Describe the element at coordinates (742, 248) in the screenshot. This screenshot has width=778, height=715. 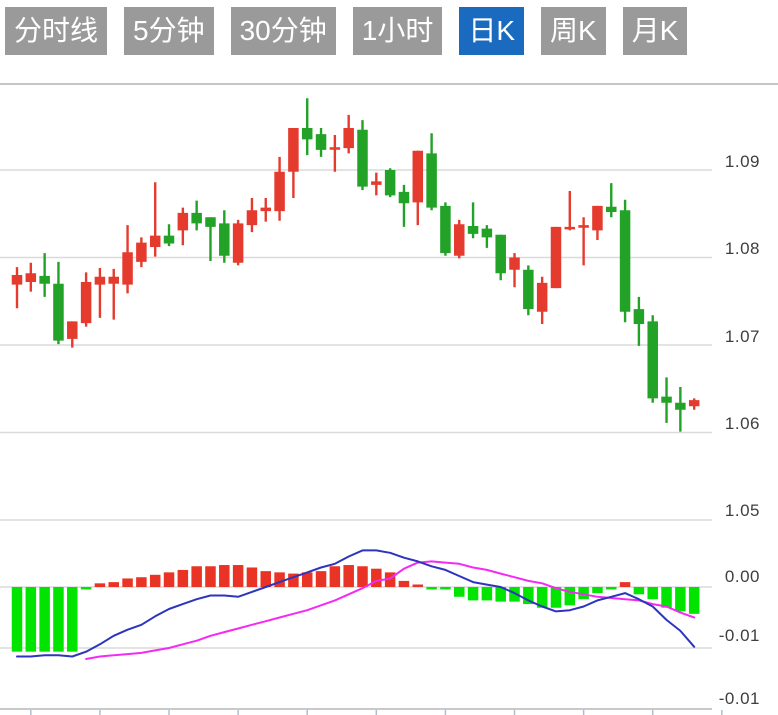
I see `price-axis-label: 1.08` at that location.